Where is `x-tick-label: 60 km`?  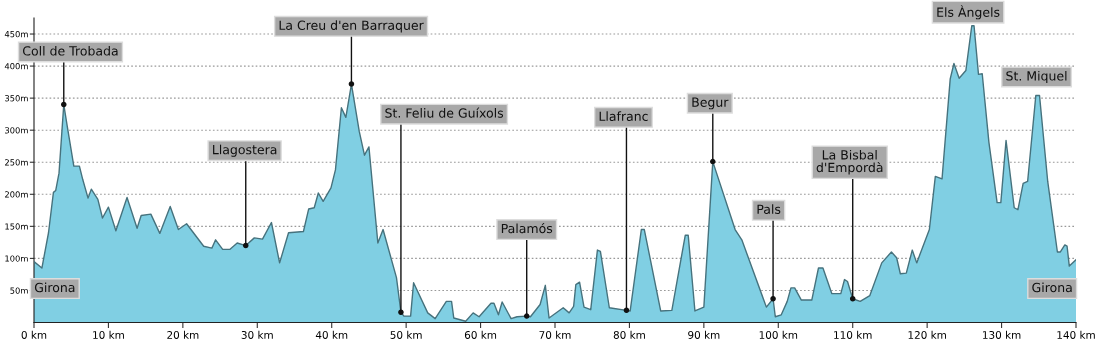 x-tick-label: 60 km is located at coordinates (480, 334).